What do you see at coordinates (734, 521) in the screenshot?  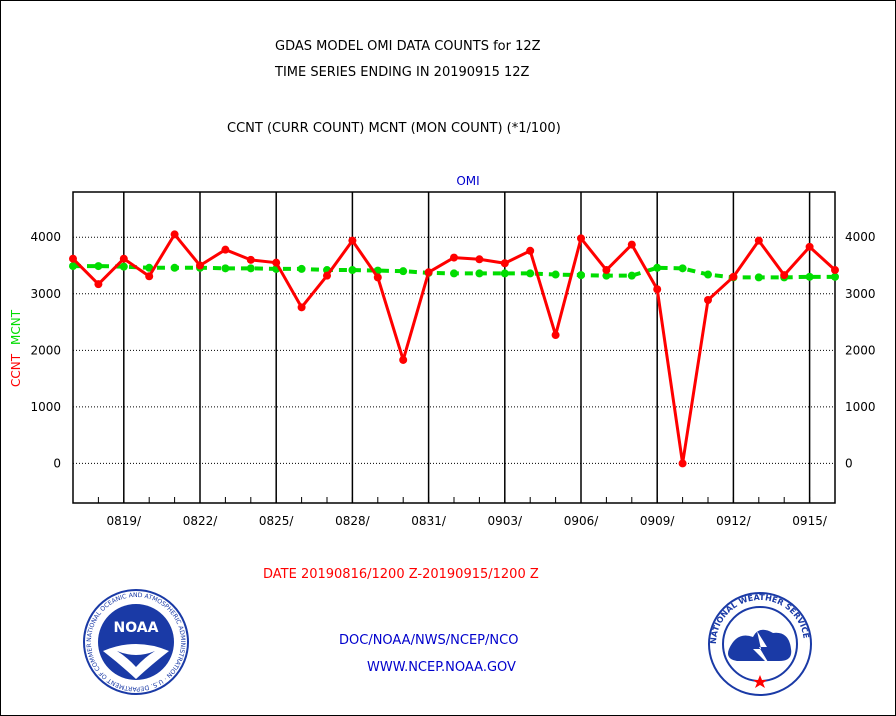 I see `x-tick-label: 0912/` at bounding box center [734, 521].